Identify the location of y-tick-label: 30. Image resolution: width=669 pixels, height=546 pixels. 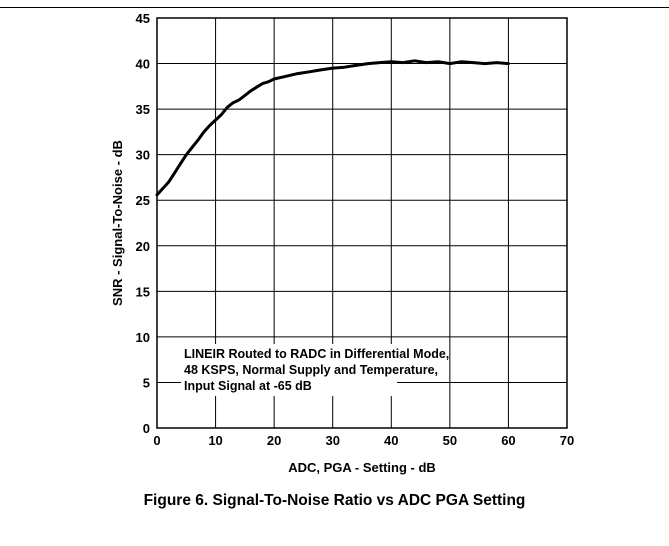
(143, 155).